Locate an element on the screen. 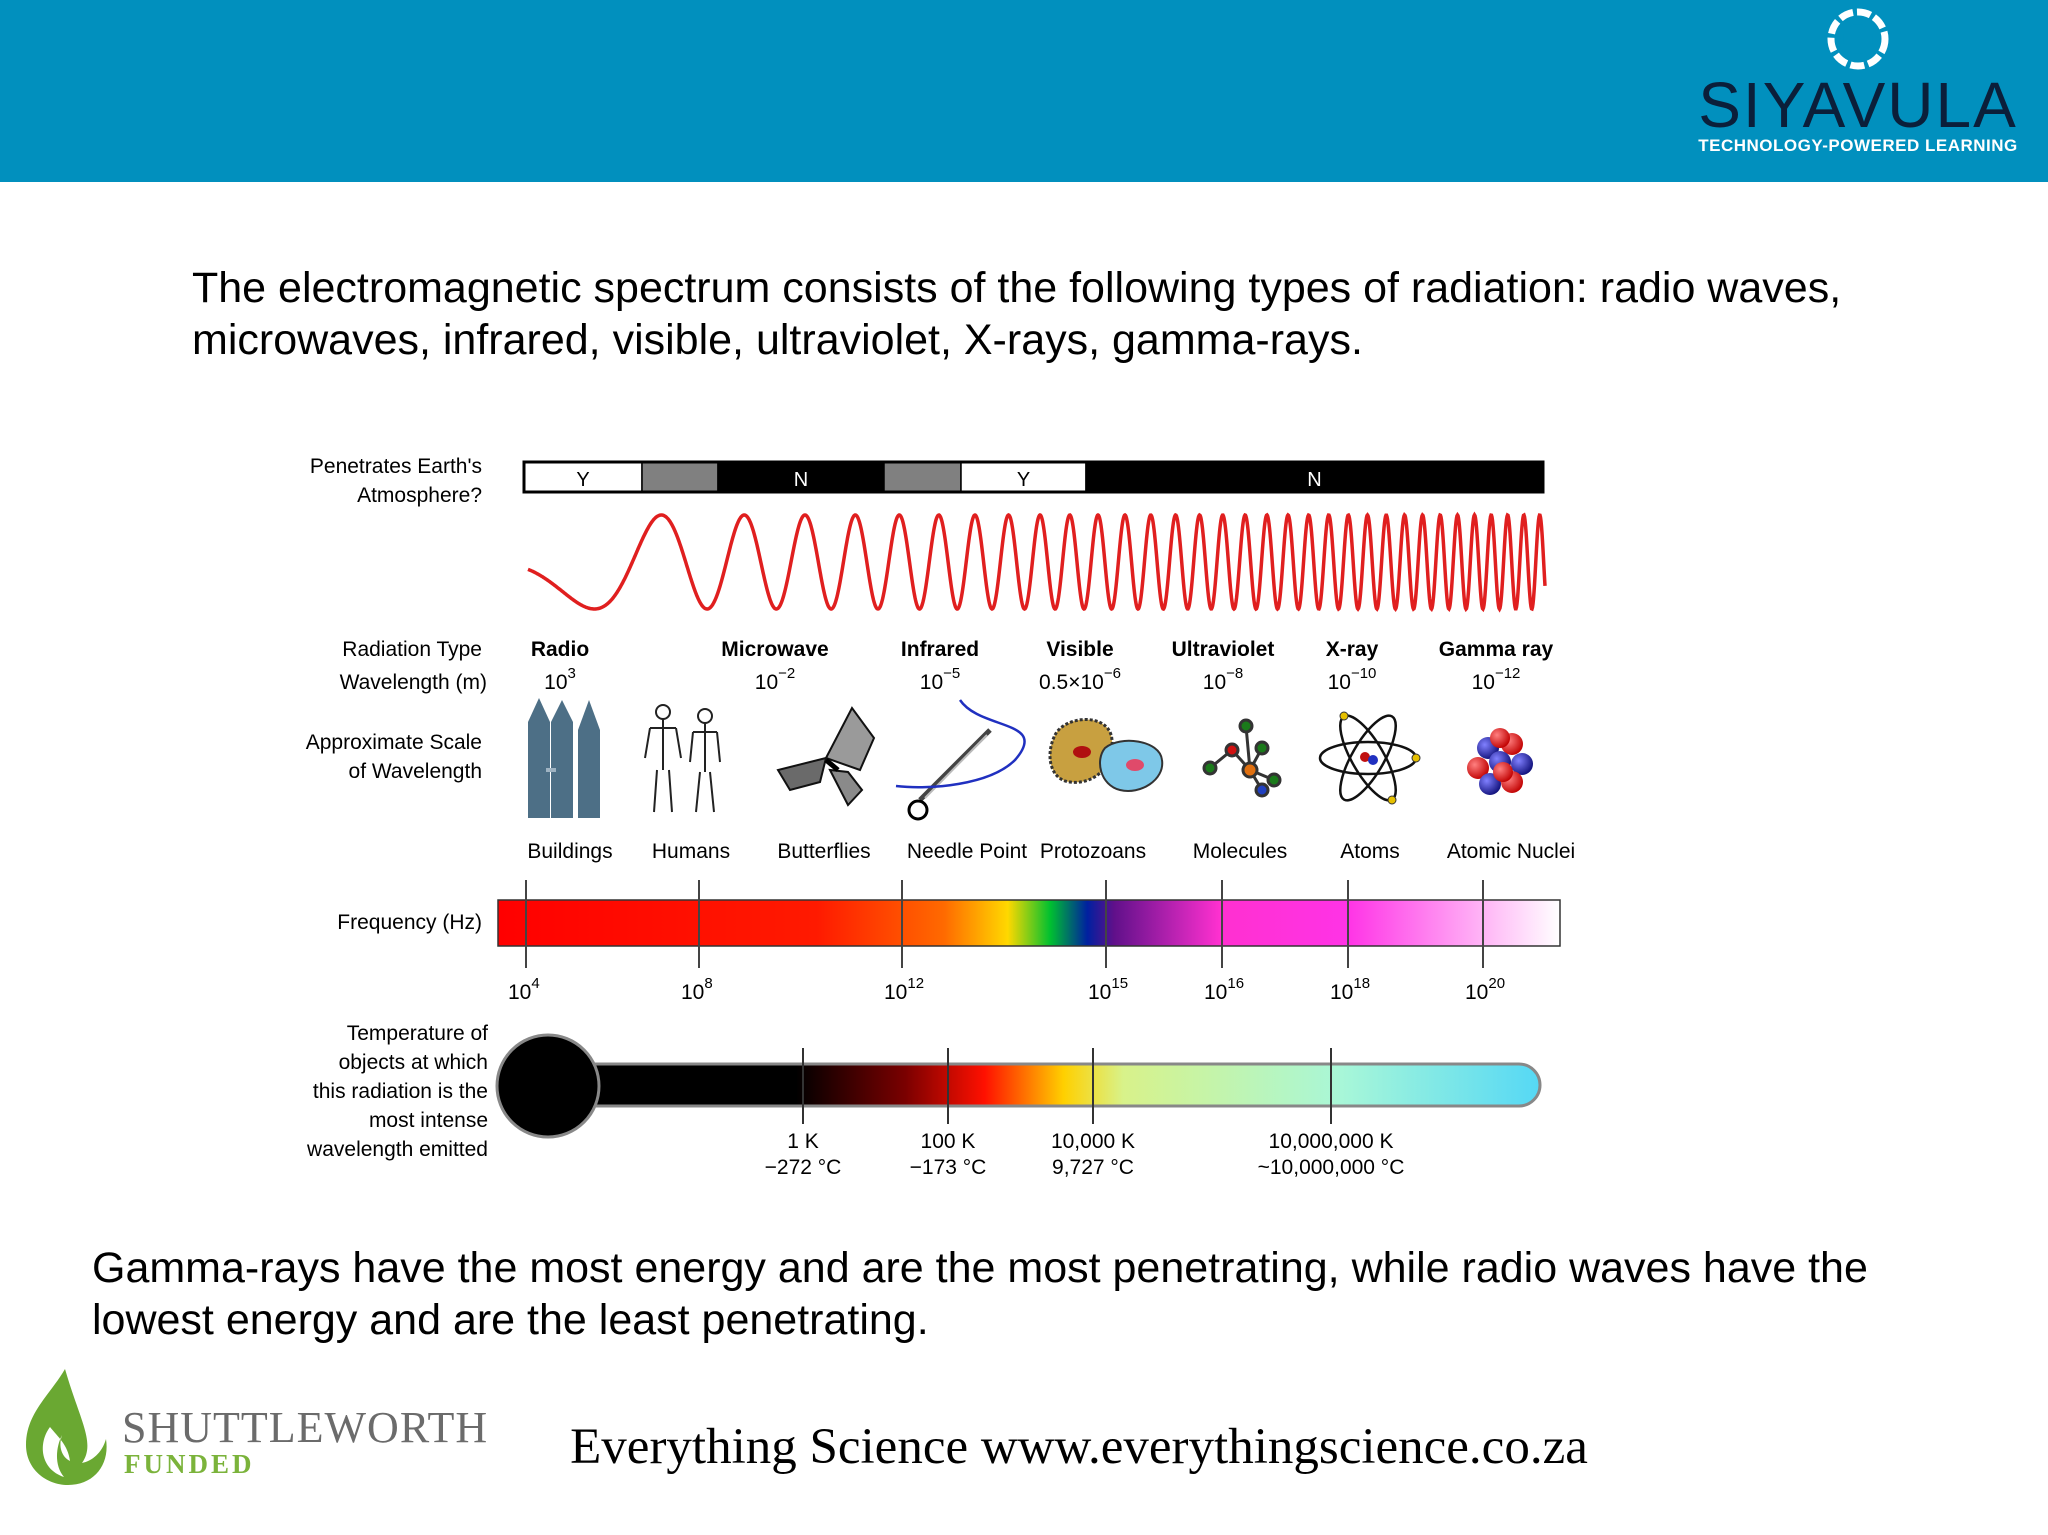 Image resolution: width=2048 pixels, height=1535 pixels. scale-label: Butterflies is located at coordinates (823, 851).